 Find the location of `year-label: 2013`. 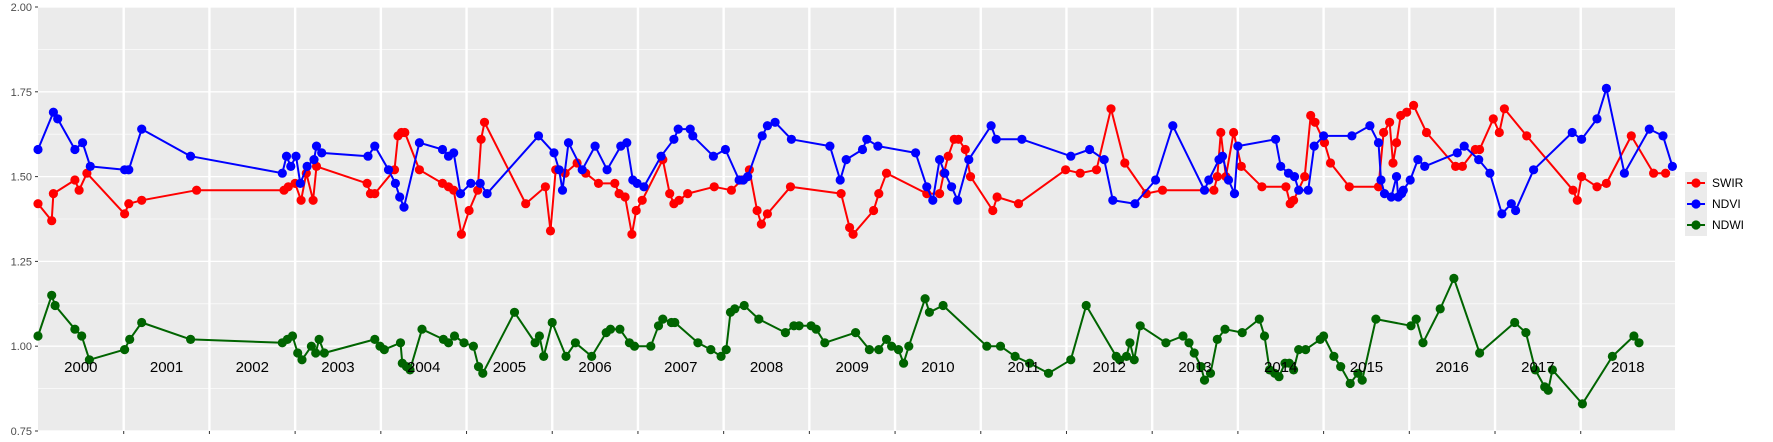

year-label: 2013 is located at coordinates (1194, 367).